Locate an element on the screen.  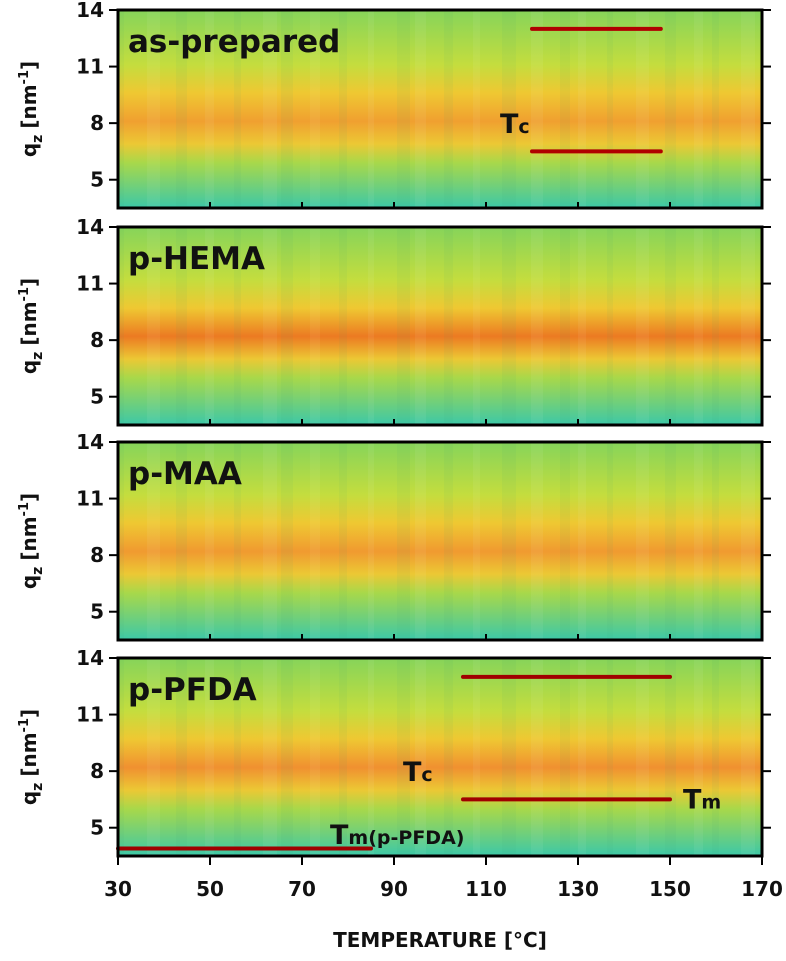
annotation-subscript: c is located at coordinates (523, 127).